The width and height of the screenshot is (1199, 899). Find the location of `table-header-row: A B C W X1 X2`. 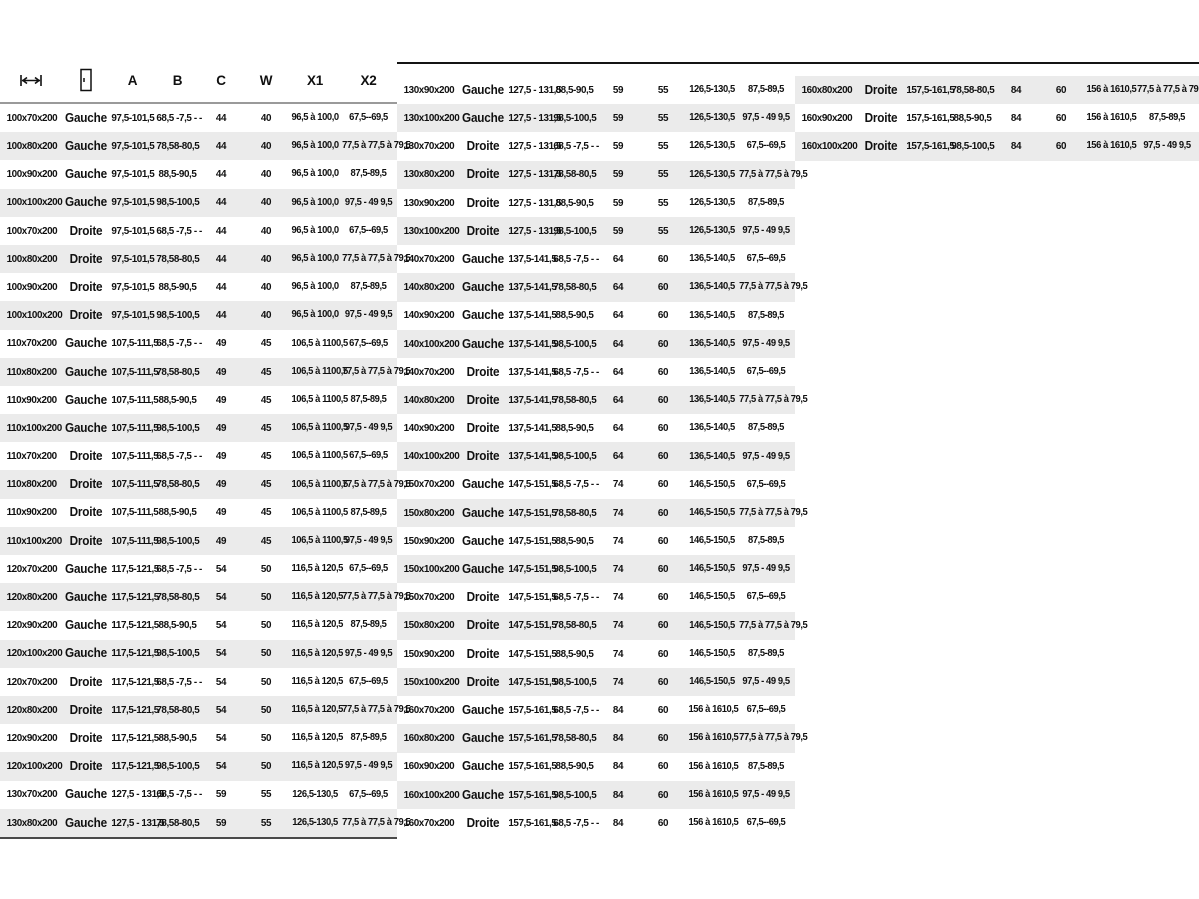

table-header-row: A B C W X1 X2 is located at coordinates (198, 81).